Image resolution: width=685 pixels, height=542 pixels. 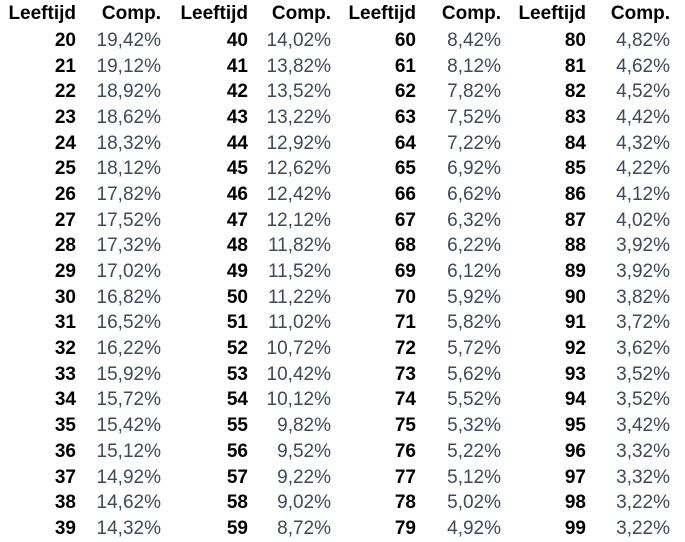 I want to click on age-cell: 81, so click(x=575, y=66).